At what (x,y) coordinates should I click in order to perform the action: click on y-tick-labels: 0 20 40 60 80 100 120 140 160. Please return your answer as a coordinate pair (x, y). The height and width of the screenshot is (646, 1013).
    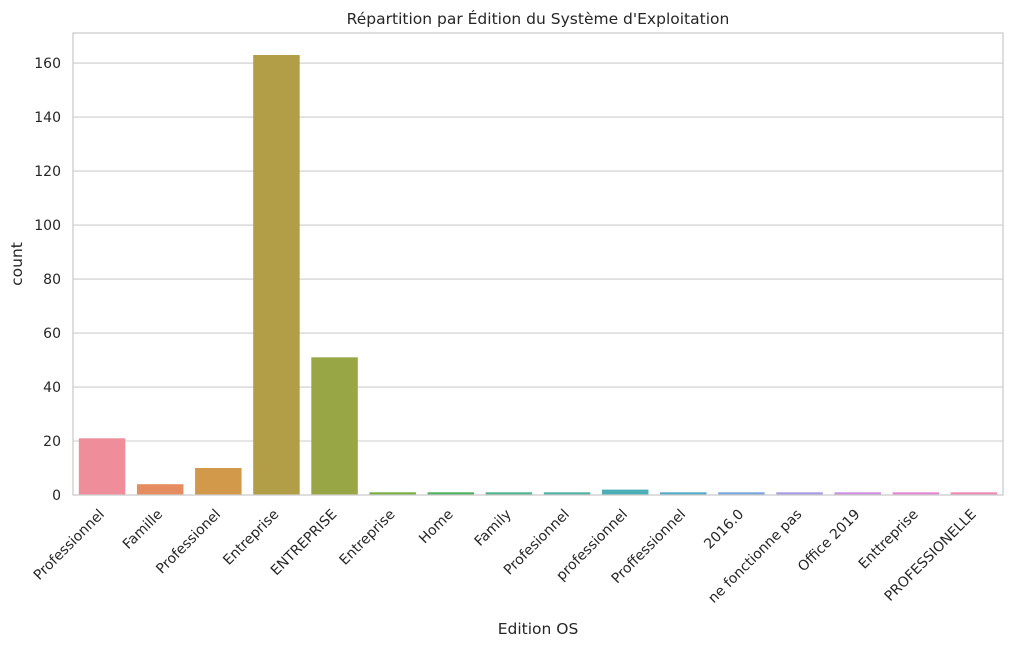
    Looking at the image, I should click on (47, 280).